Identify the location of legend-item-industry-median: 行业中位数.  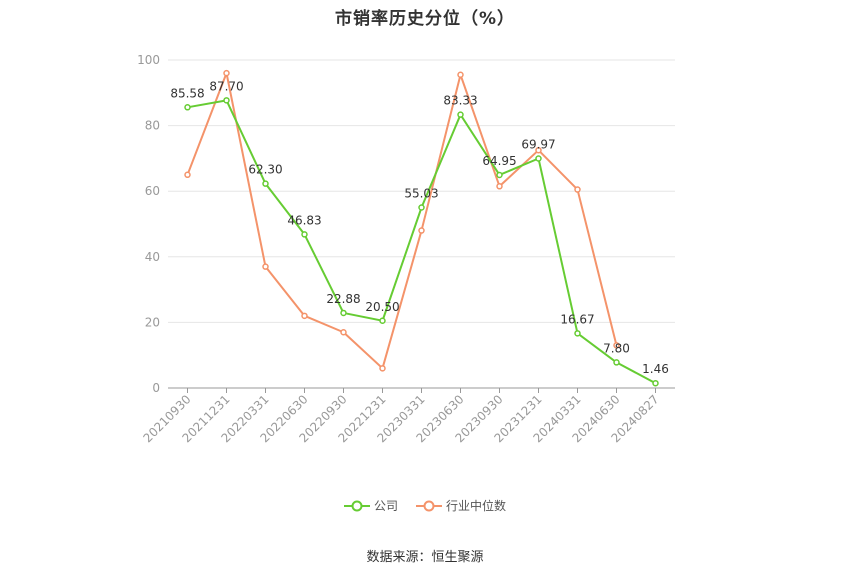
(461, 505).